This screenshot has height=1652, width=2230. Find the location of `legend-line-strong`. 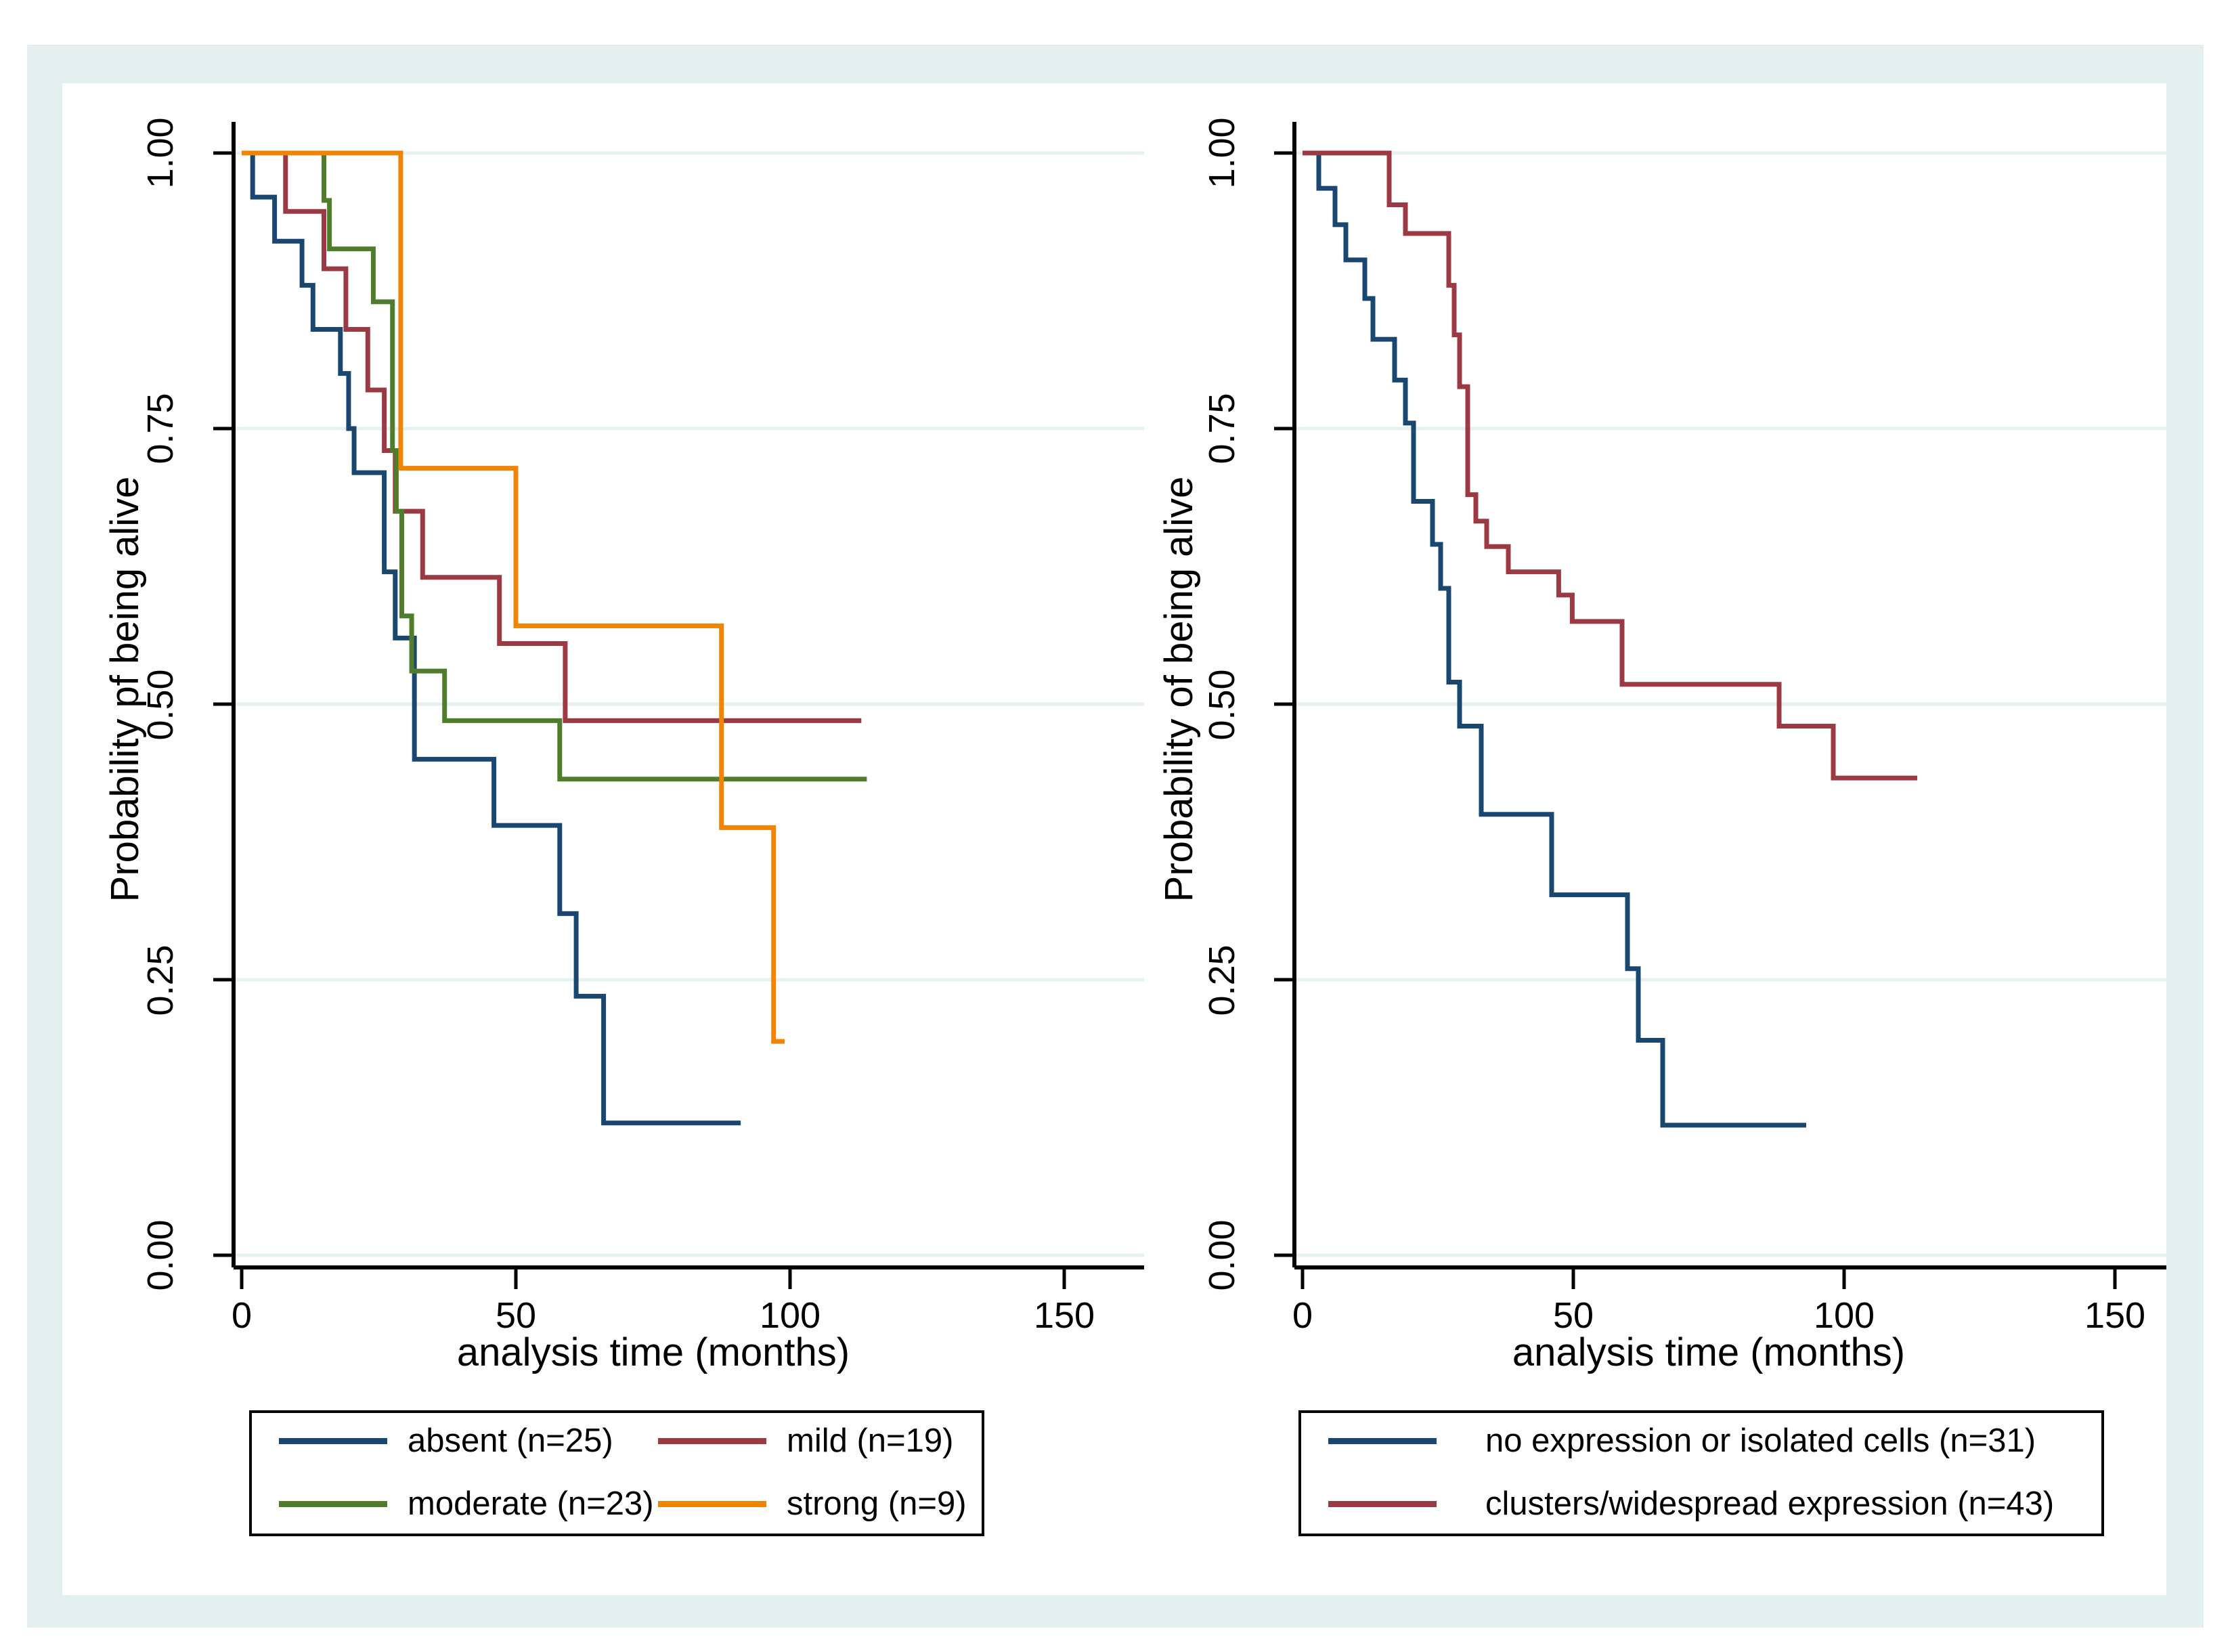

legend-line-strong is located at coordinates (712, 1504).